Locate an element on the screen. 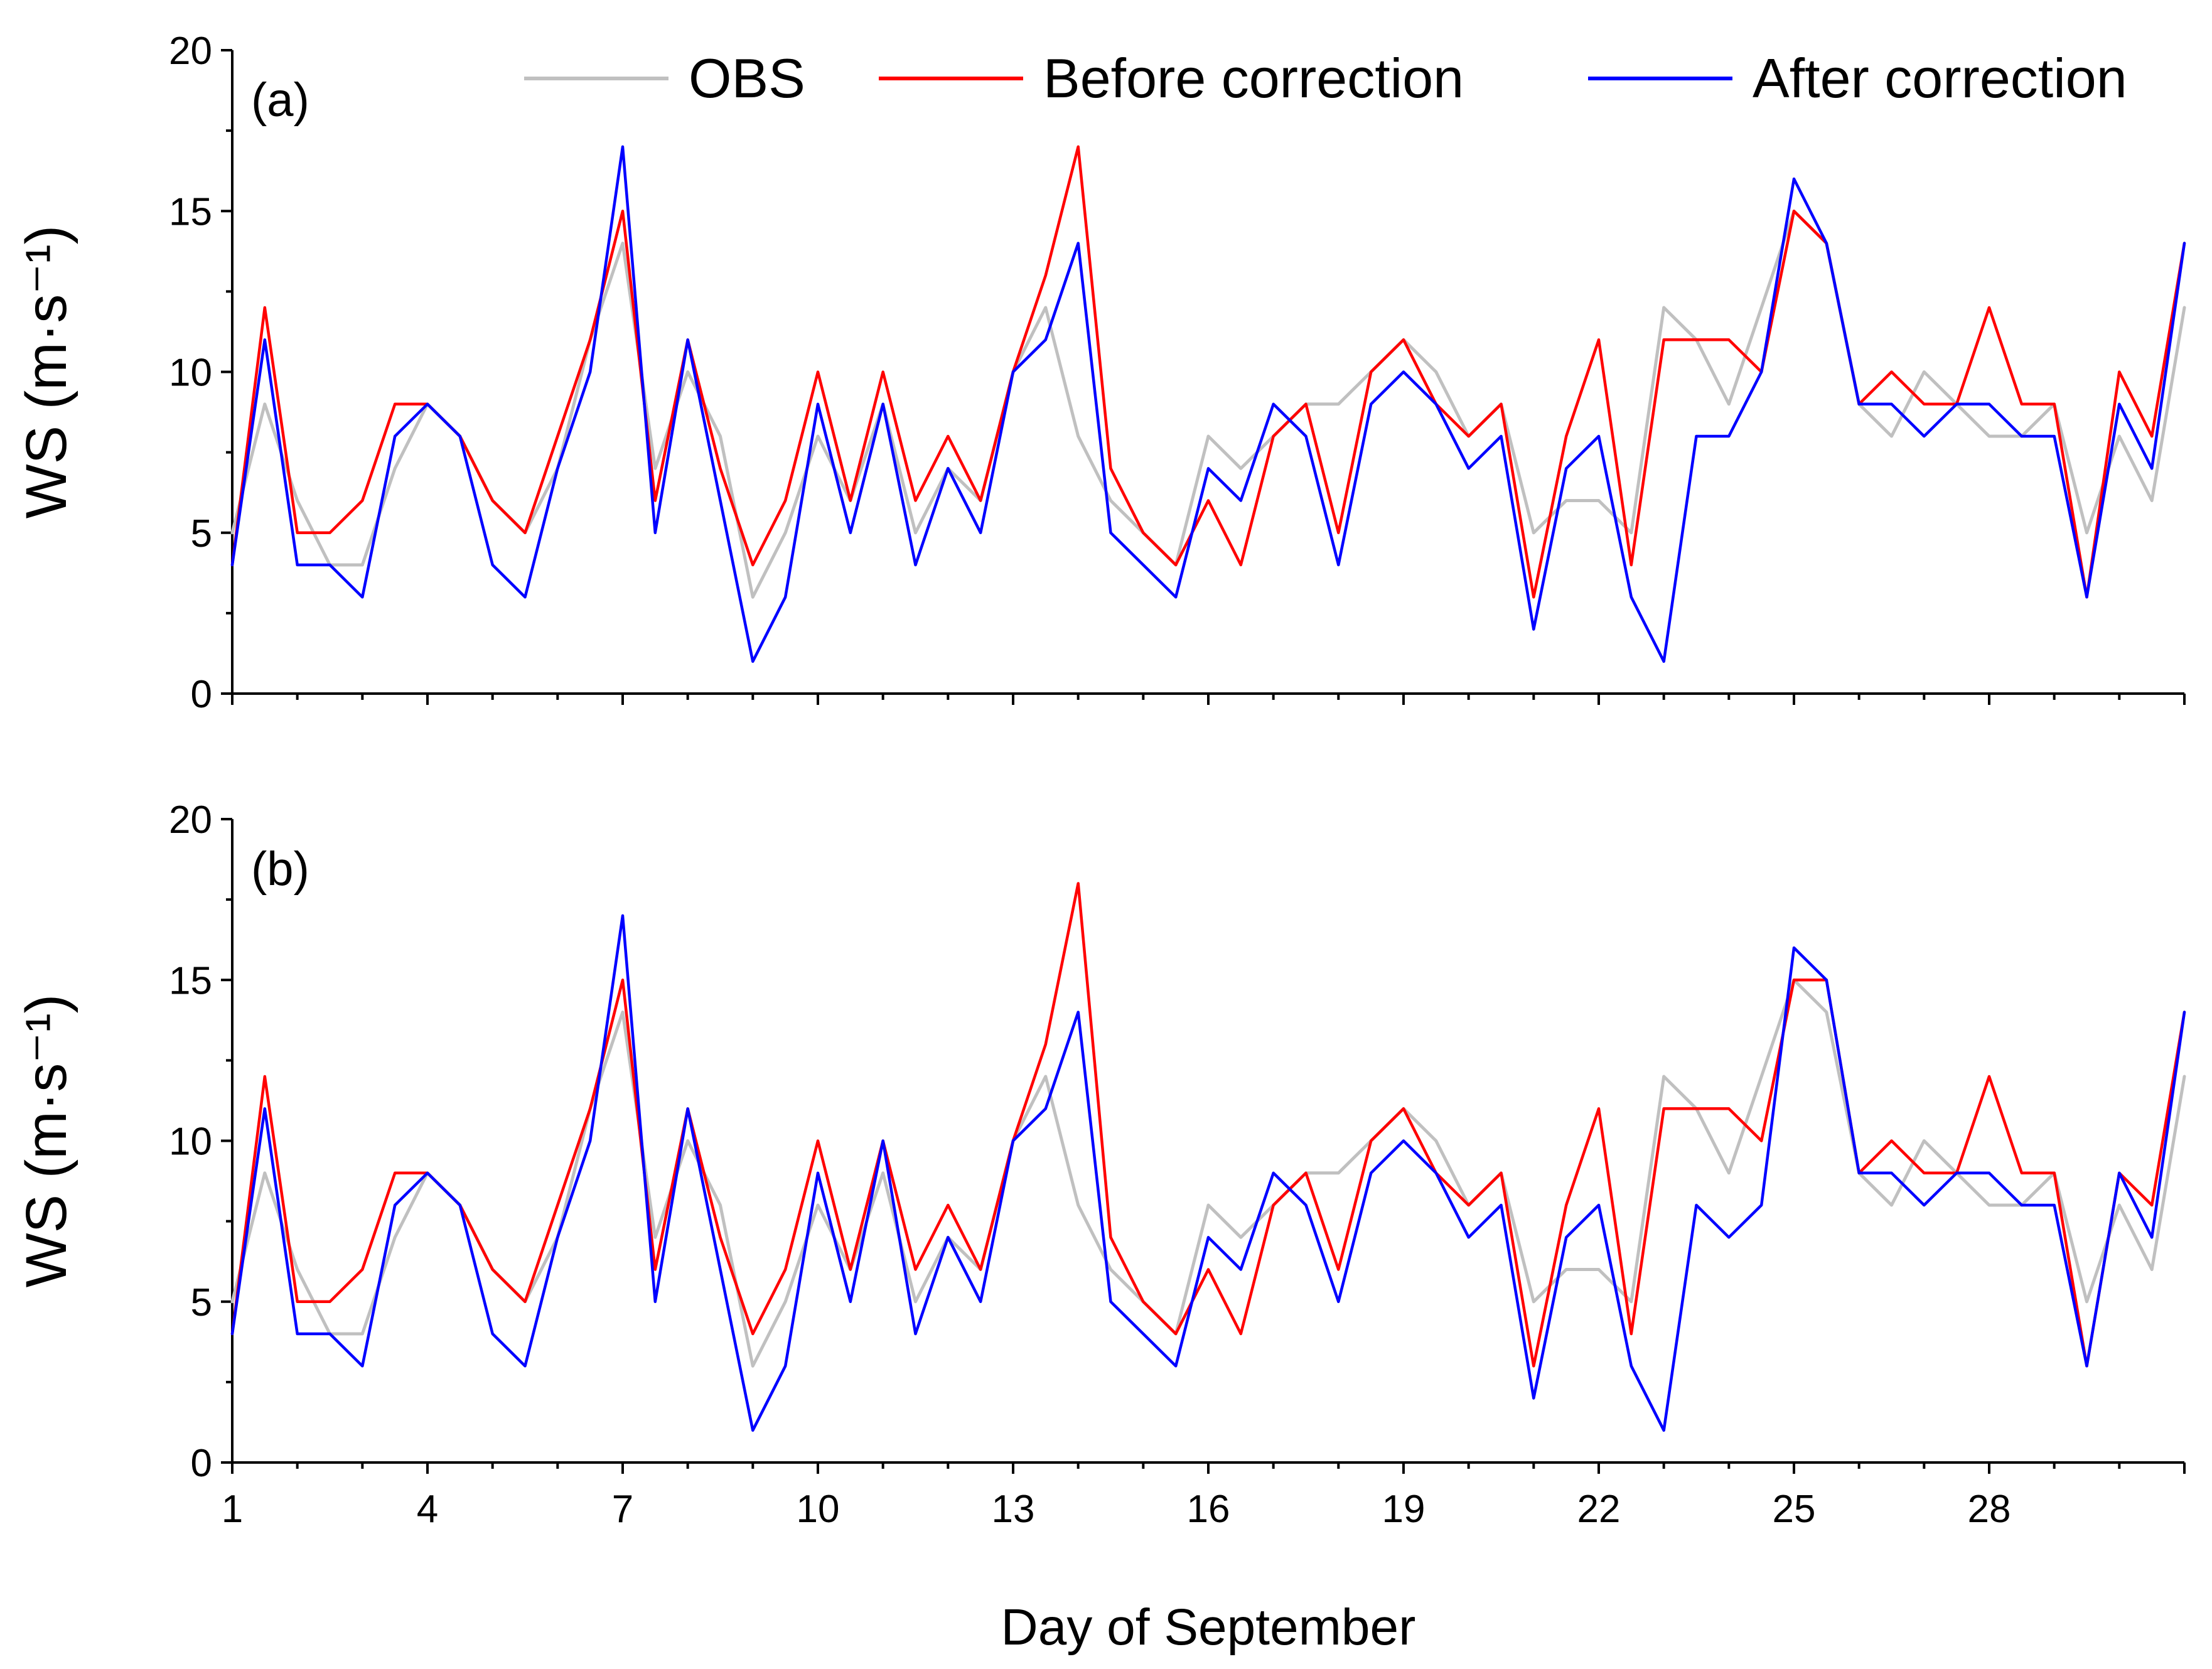 Image resolution: width=2212 pixels, height=1669 pixels. y-axis-title-a: WS (m·s⁻¹) is located at coordinates (46, 372).